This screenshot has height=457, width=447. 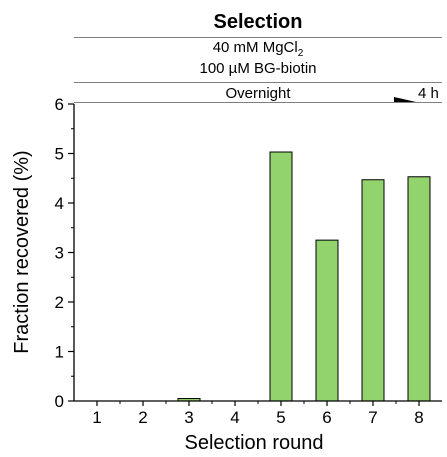 What do you see at coordinates (258, 93) in the screenshot?
I see `condition-overnight: Overnight` at bounding box center [258, 93].